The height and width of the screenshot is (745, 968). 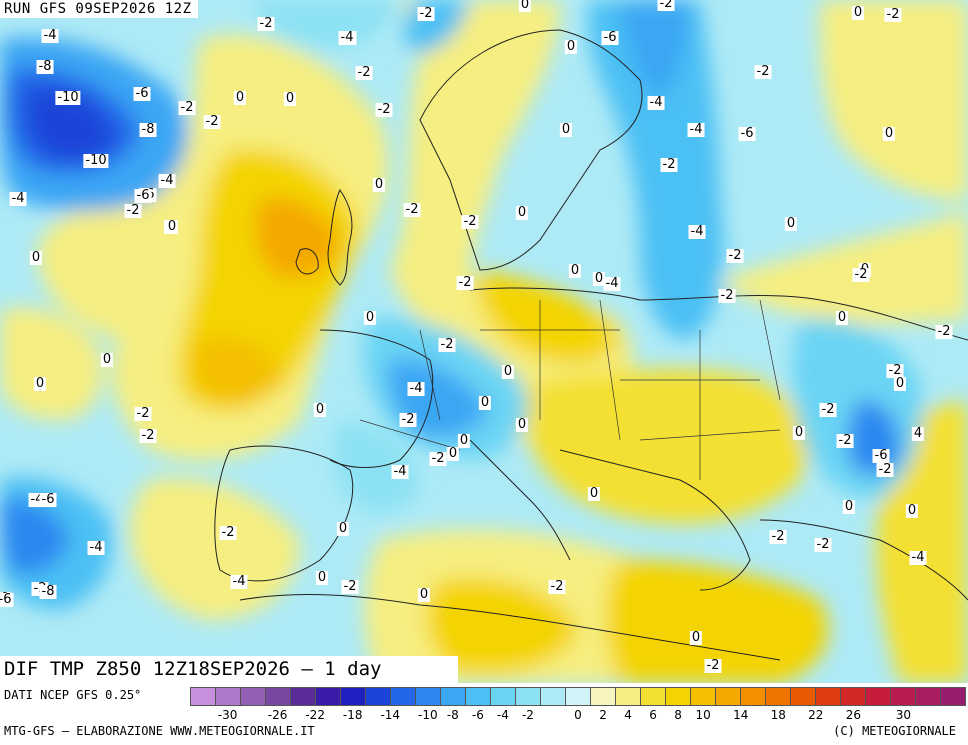 I want to click on scale-tick-label: -18, so click(x=352, y=715).